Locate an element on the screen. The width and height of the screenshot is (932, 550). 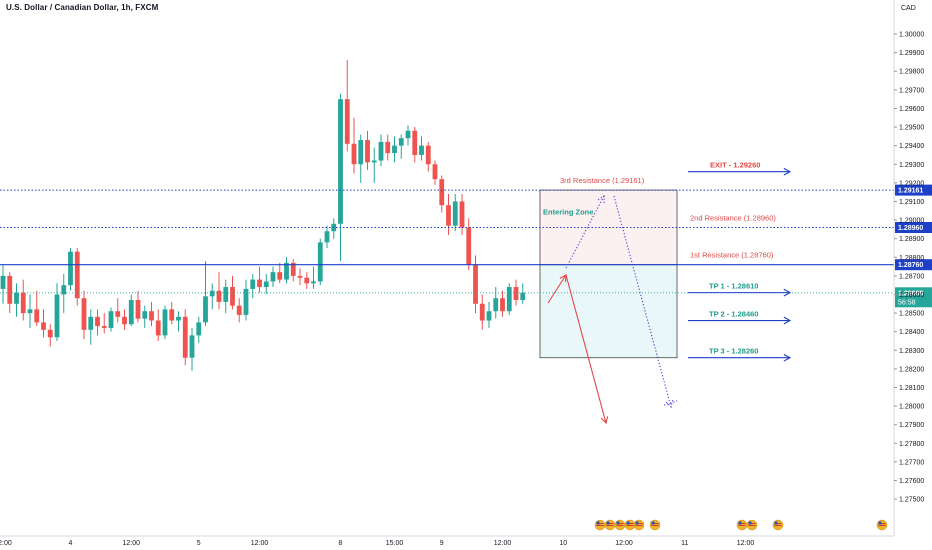
price-tick-label: 1.28300 is located at coordinates (911, 351).